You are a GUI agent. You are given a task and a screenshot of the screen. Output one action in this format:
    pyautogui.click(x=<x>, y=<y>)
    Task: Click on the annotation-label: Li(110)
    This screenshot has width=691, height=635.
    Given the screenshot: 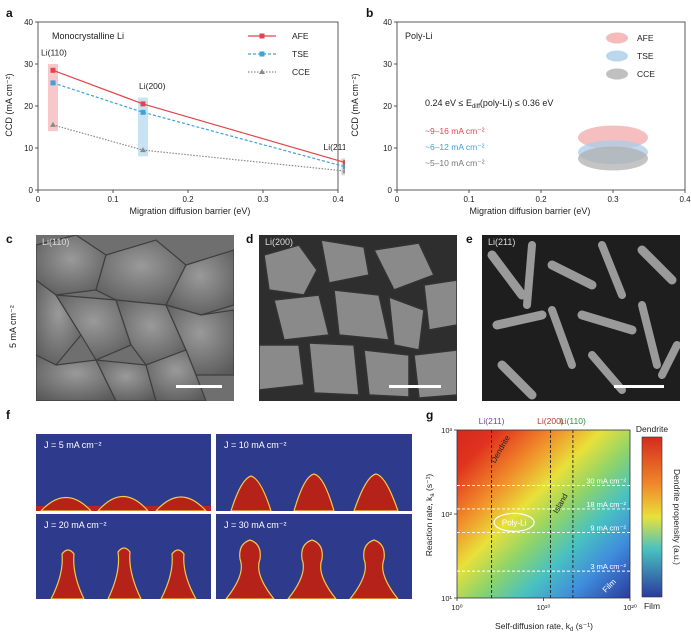 What is the action you would take?
    pyautogui.click(x=54, y=53)
    